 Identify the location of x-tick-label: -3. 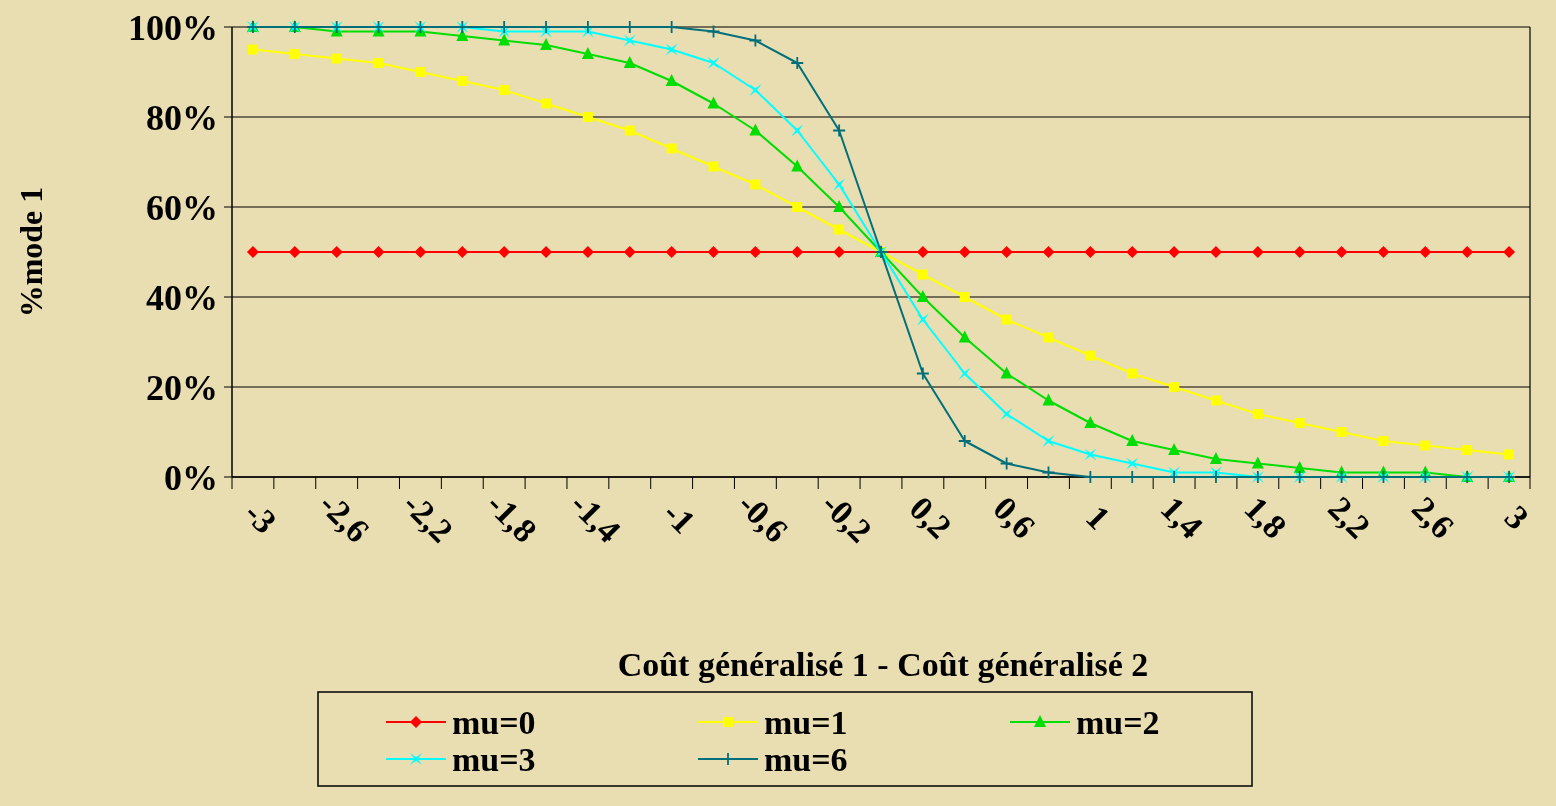
(260, 517).